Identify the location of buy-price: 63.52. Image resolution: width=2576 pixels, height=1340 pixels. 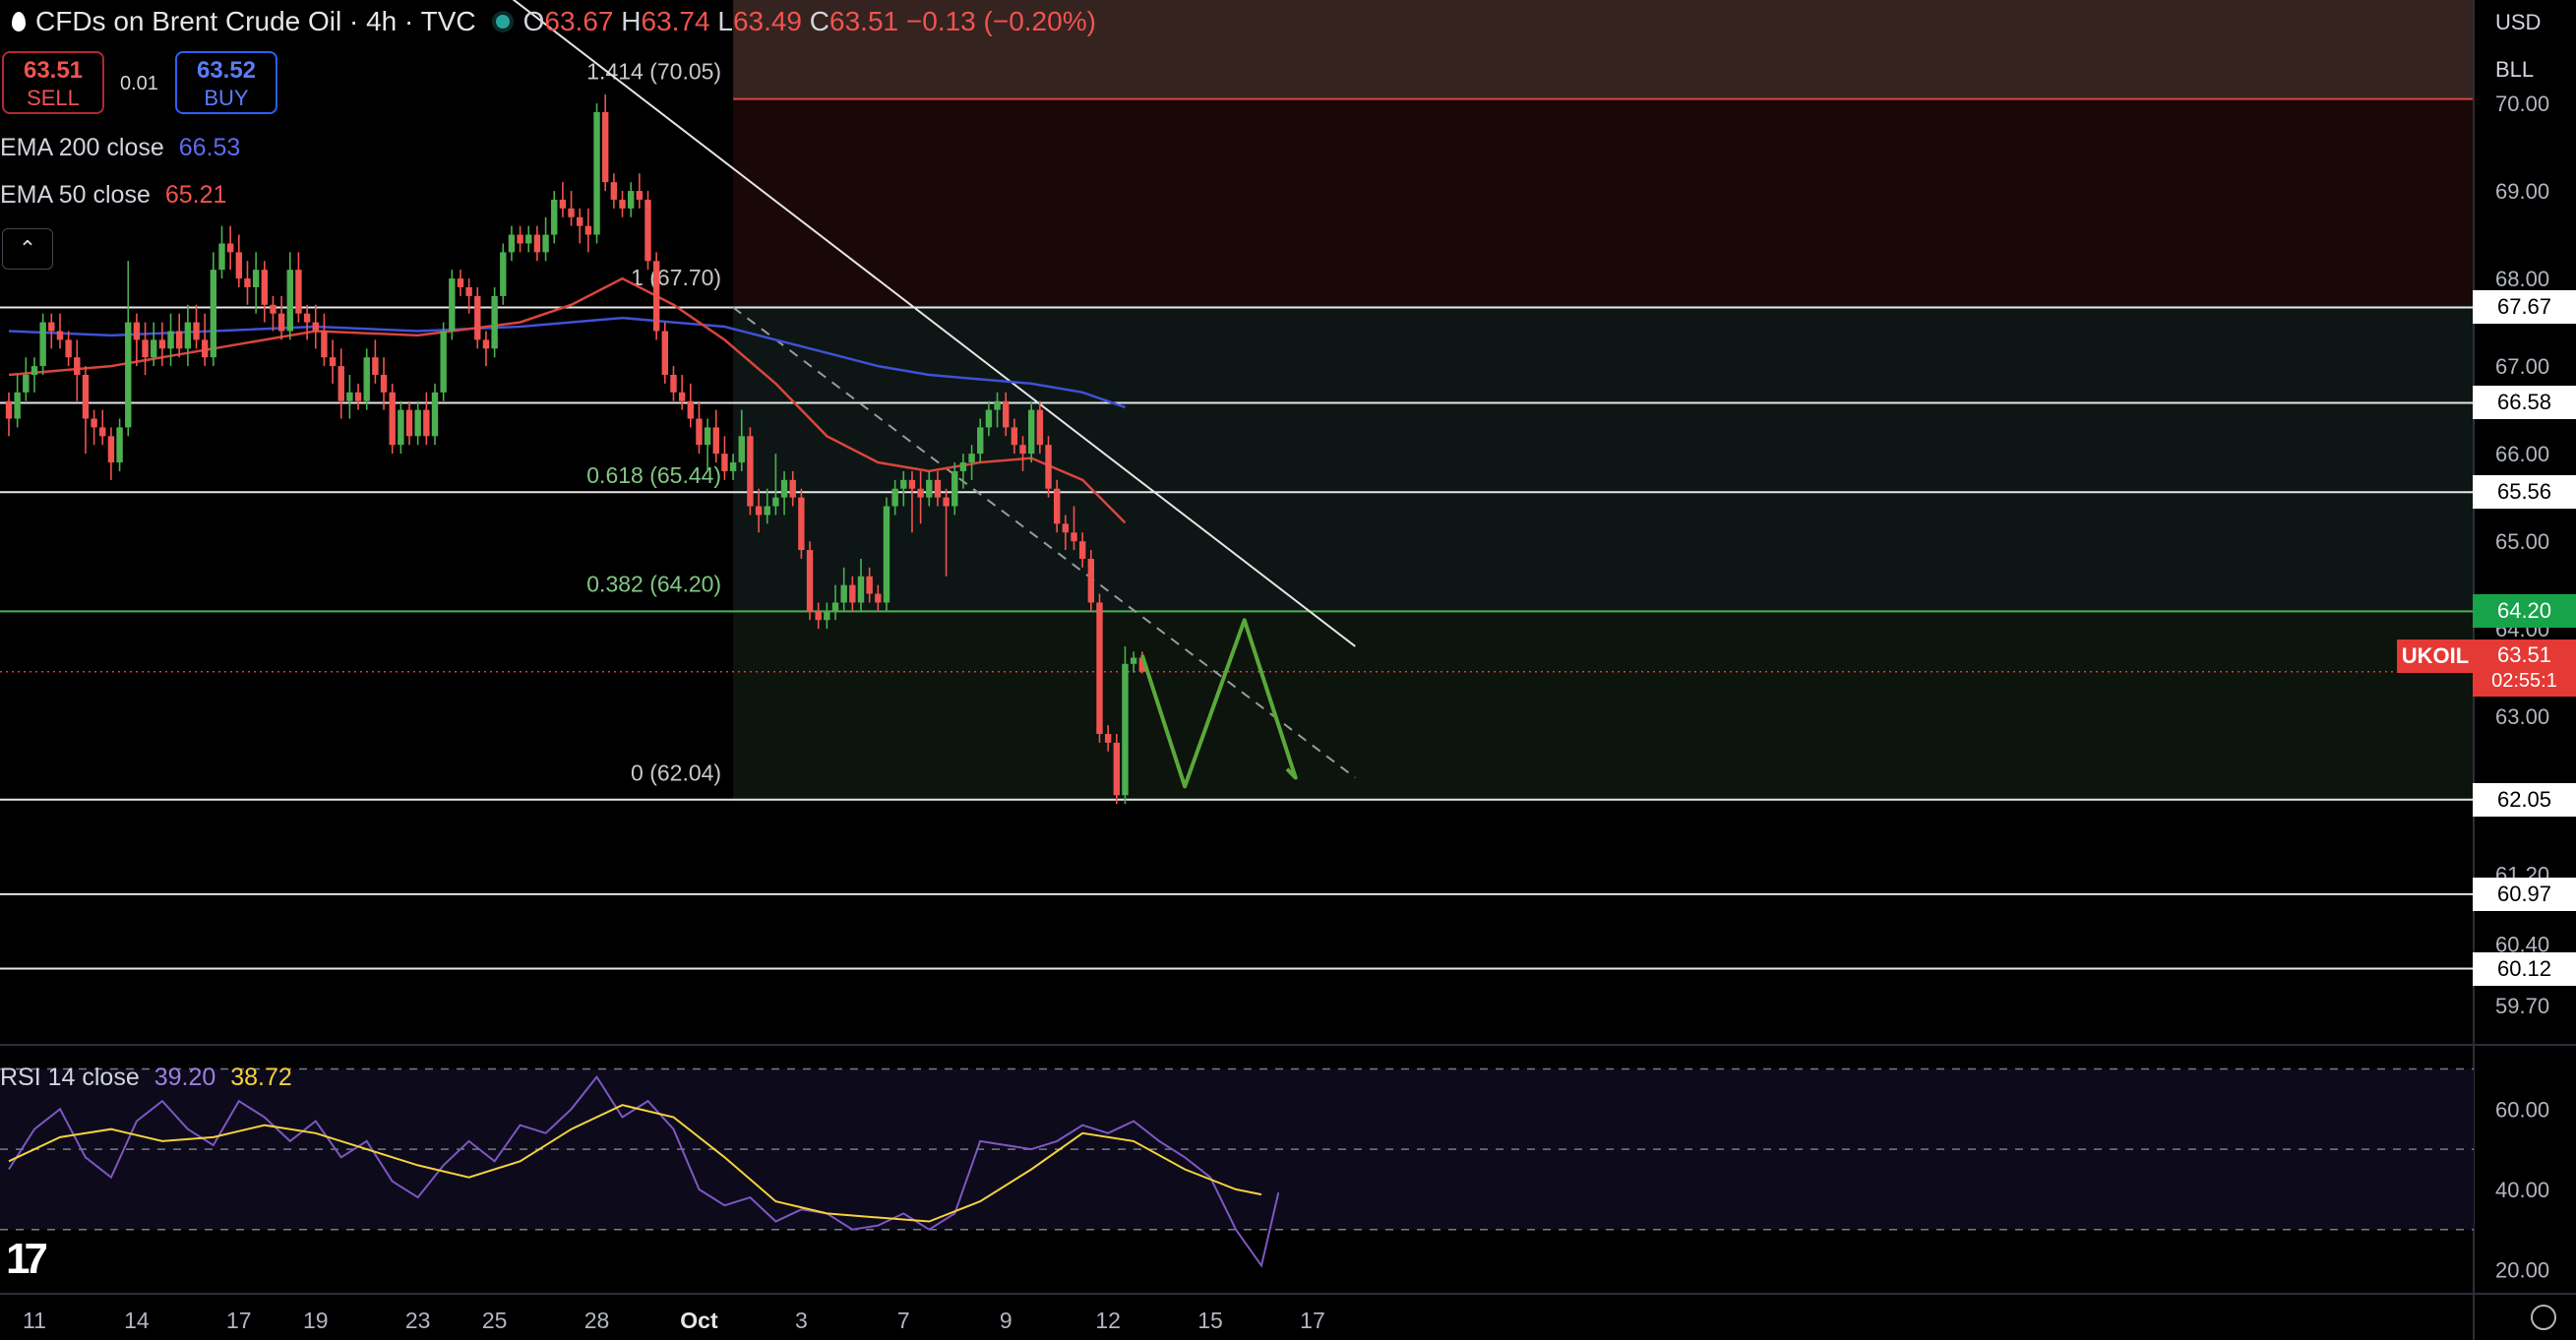
(226, 70).